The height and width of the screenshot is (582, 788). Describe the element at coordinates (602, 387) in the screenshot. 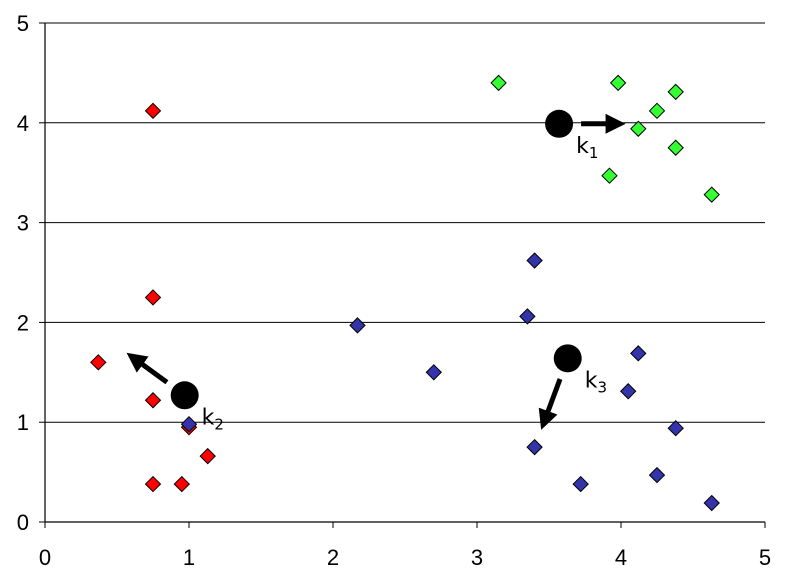

I see `centroid-label-subscript: 3` at that location.